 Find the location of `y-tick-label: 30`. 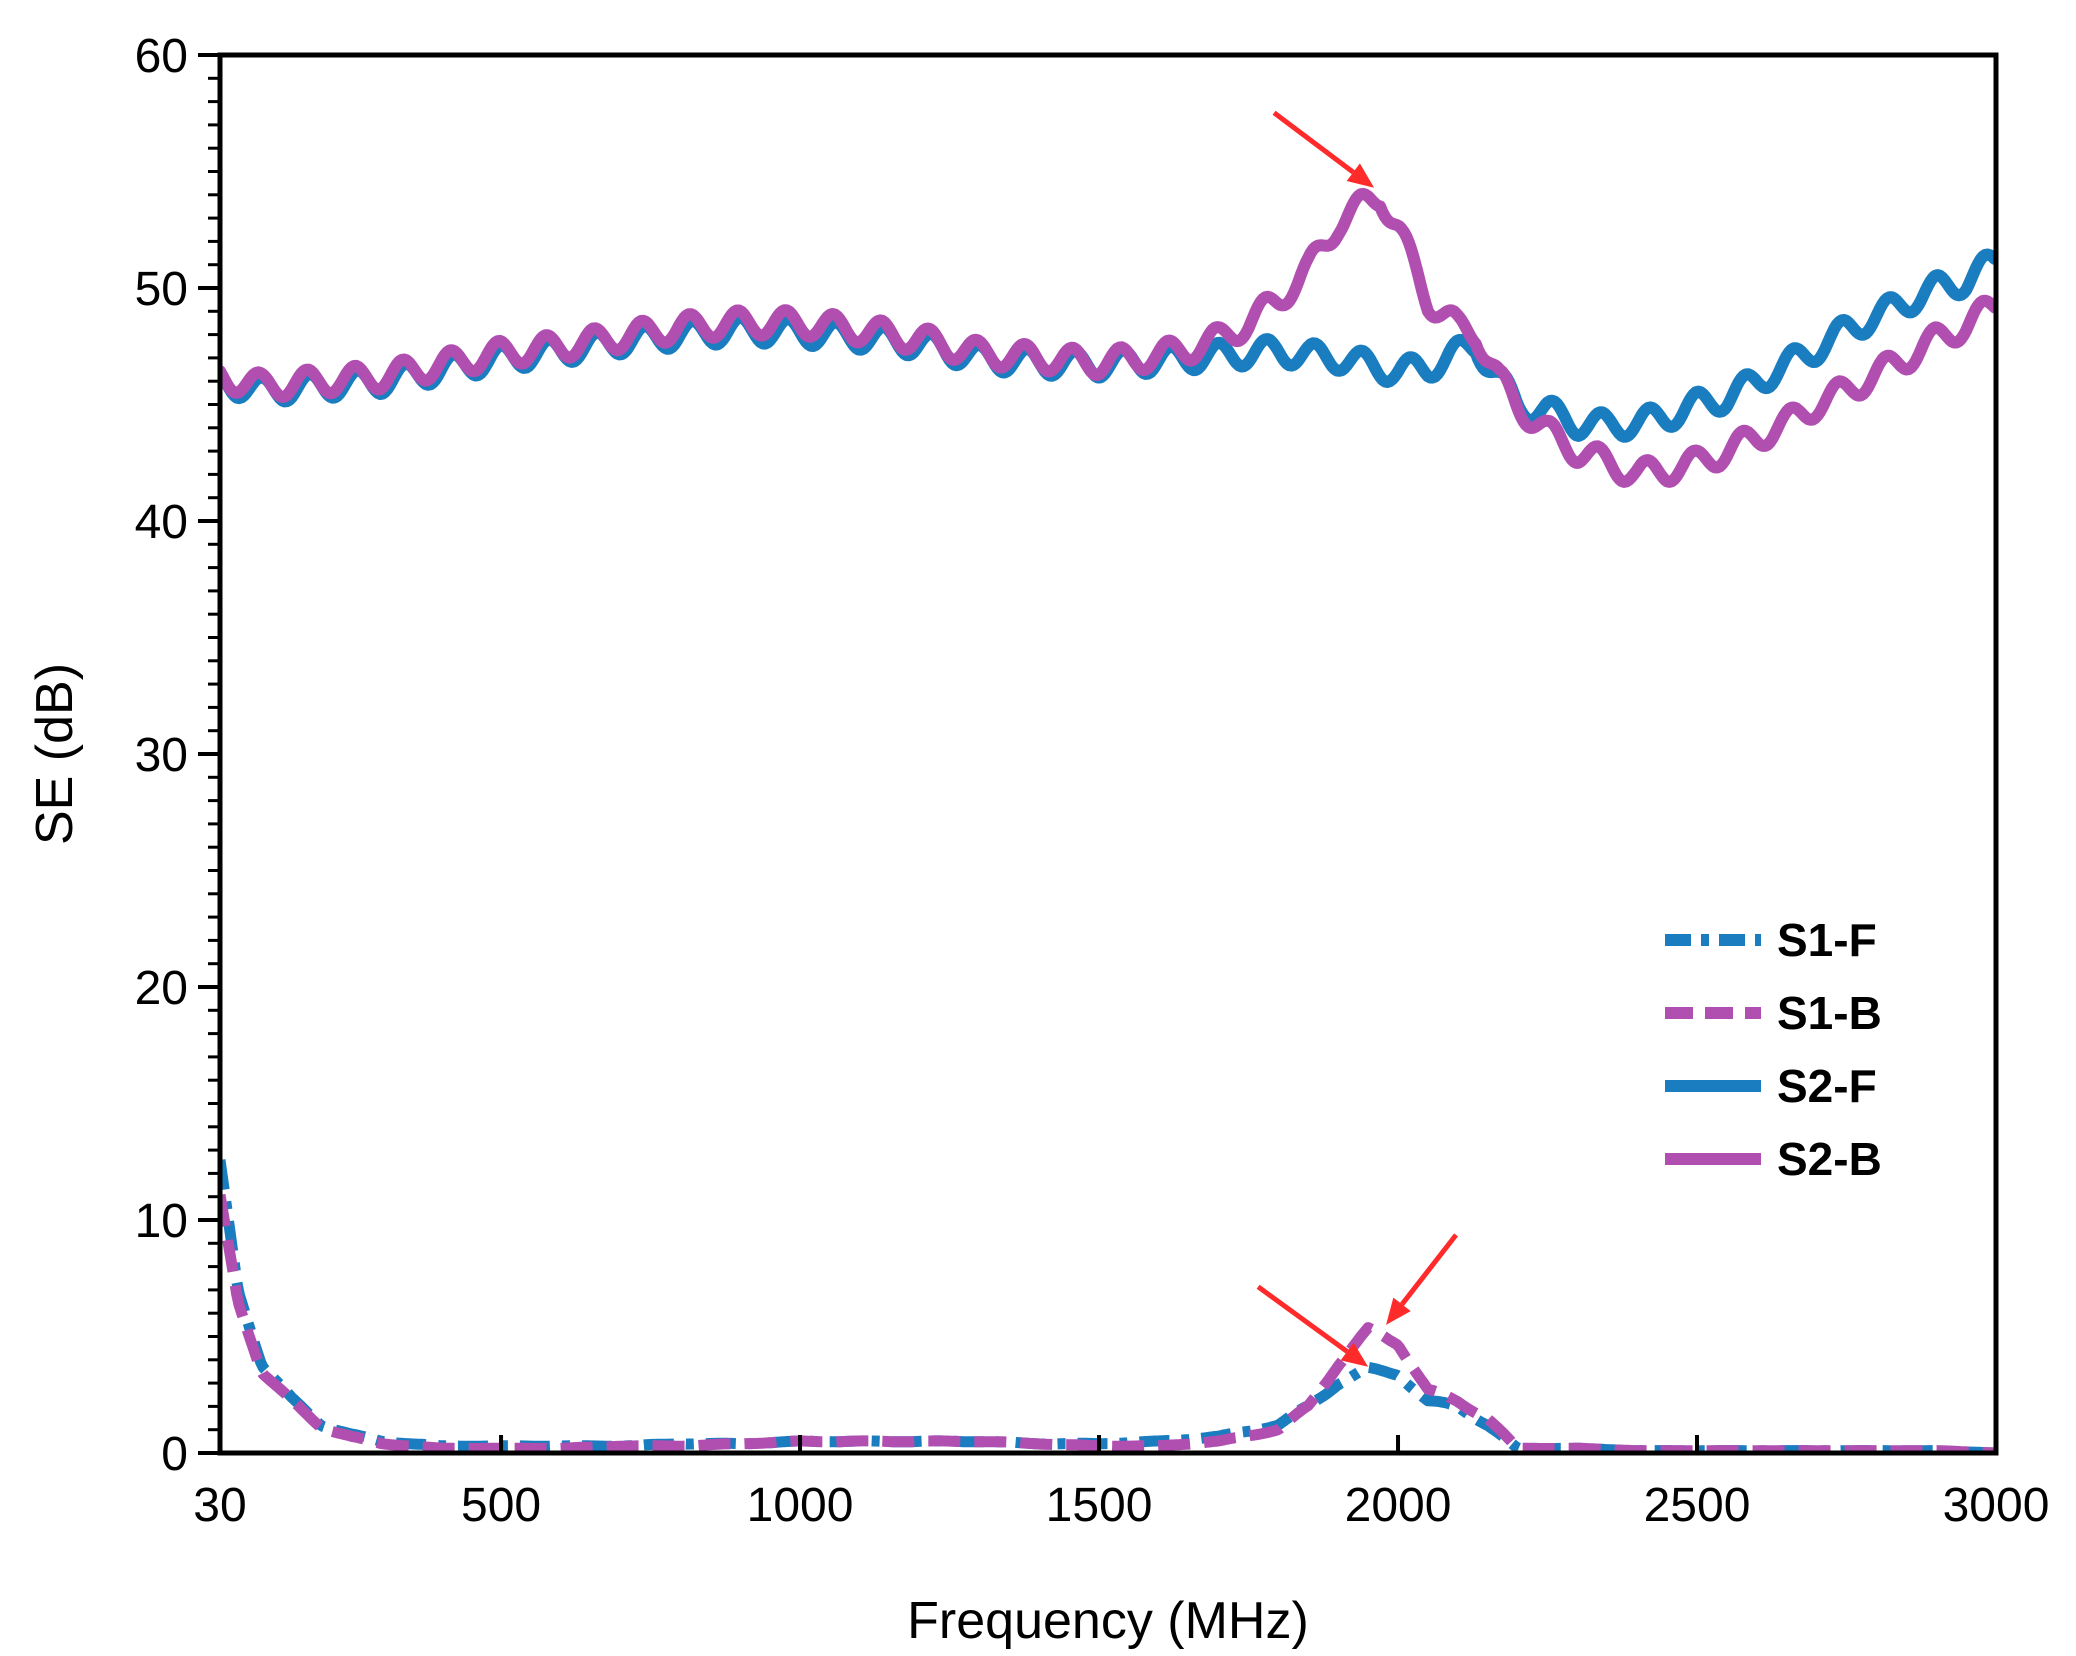

y-tick-label: 30 is located at coordinates (161, 755).